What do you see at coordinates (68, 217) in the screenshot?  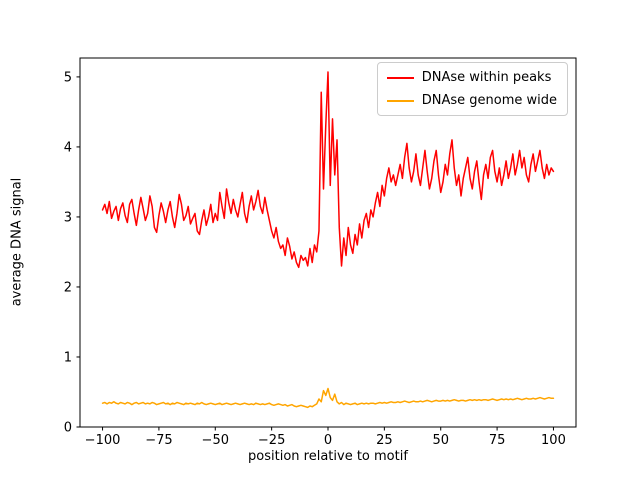 I see `svg-text: 3` at bounding box center [68, 217].